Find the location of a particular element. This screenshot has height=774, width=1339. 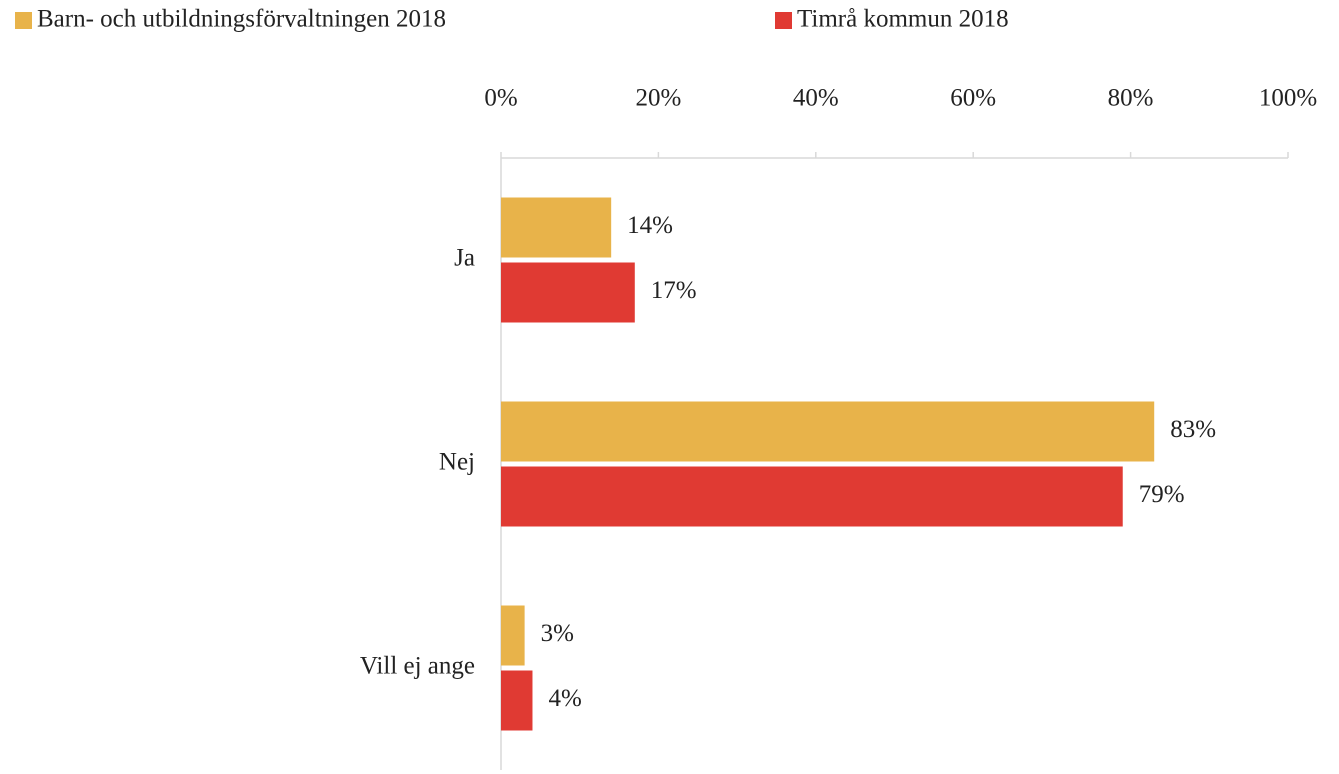

x-tick-label: 20% is located at coordinates (658, 98).